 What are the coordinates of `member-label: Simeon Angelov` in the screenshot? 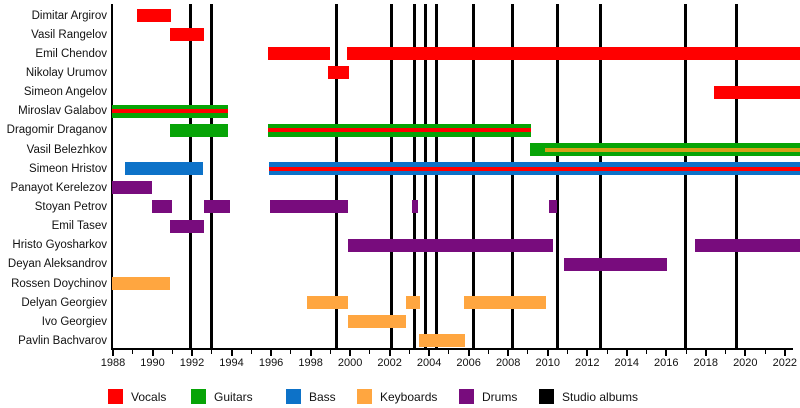 It's located at (65, 92).